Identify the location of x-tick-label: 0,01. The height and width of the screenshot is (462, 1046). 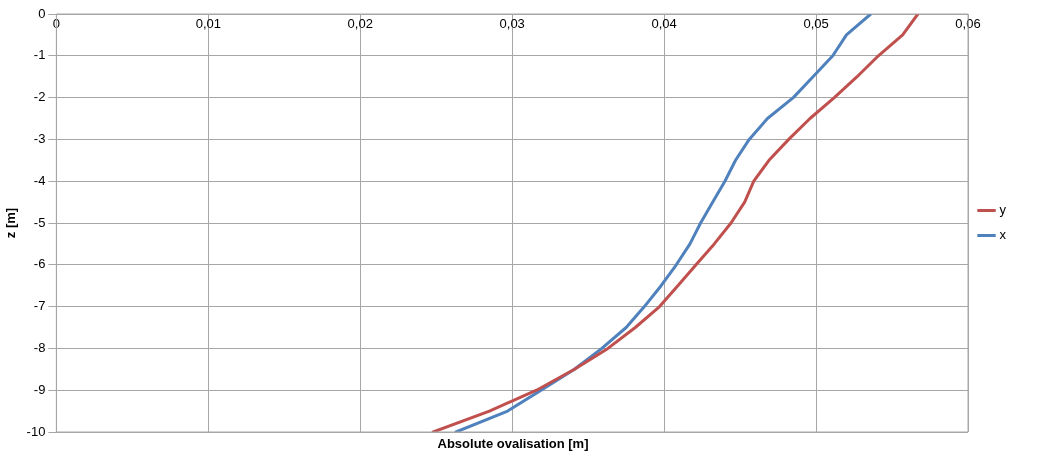
(208, 24).